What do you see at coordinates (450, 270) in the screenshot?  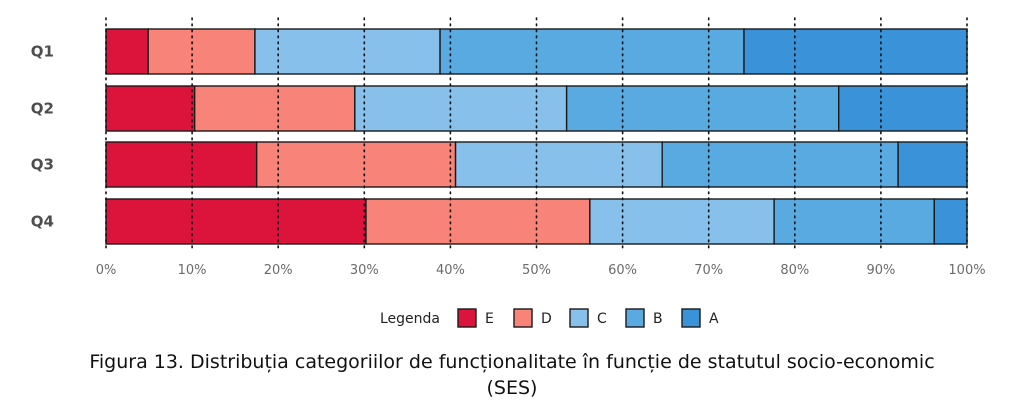 I see `x-tick-label-4: 40%` at bounding box center [450, 270].